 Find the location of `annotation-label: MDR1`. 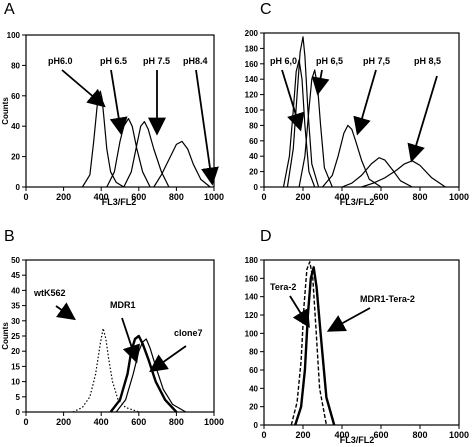

annotation-label: MDR1 is located at coordinates (123, 305).